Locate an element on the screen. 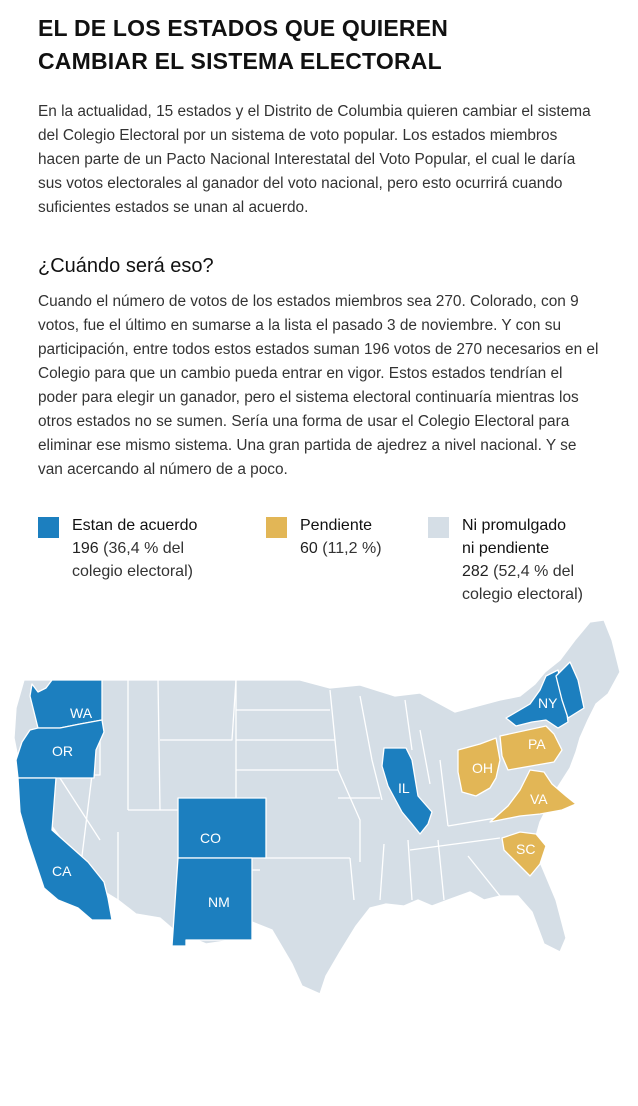 The width and height of the screenshot is (638, 1106). legend-label-agree: Estan de acuerdo is located at coordinates (135, 525).